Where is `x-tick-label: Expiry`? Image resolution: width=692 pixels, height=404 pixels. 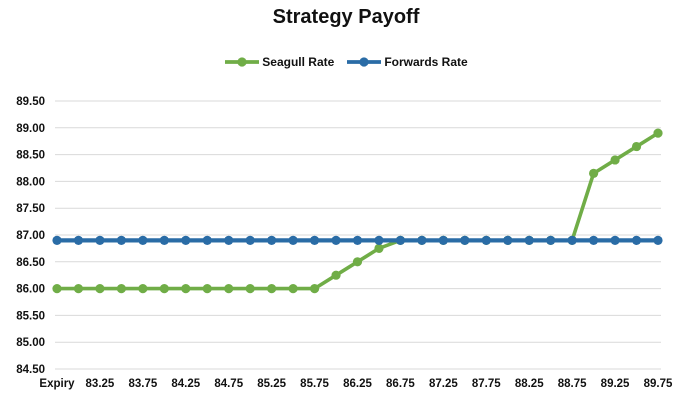
x-tick-label: Expiry is located at coordinates (57, 384).